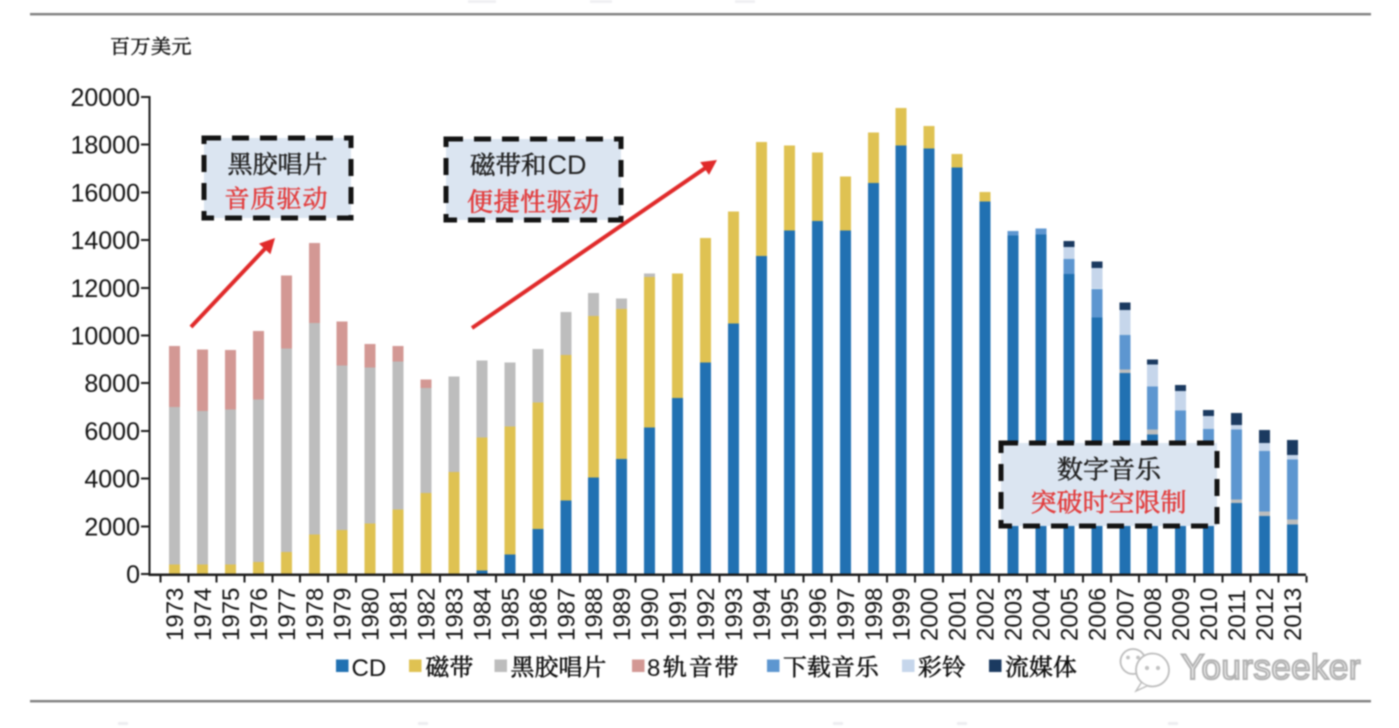 This screenshot has width=1399, height=728. Describe the element at coordinates (1097, 614) in the screenshot. I see `svg-text: 2006` at that location.